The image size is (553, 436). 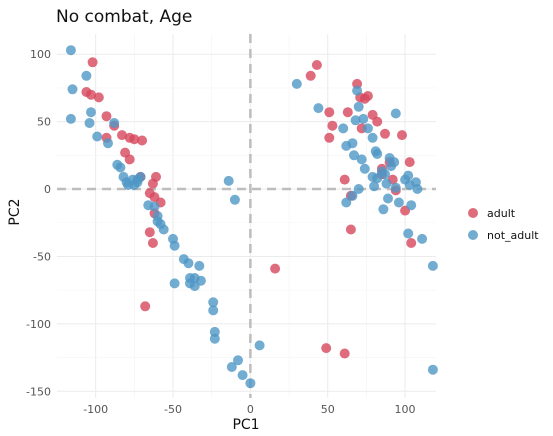 I want to click on y-tick-label: -150, so click(x=38, y=391).